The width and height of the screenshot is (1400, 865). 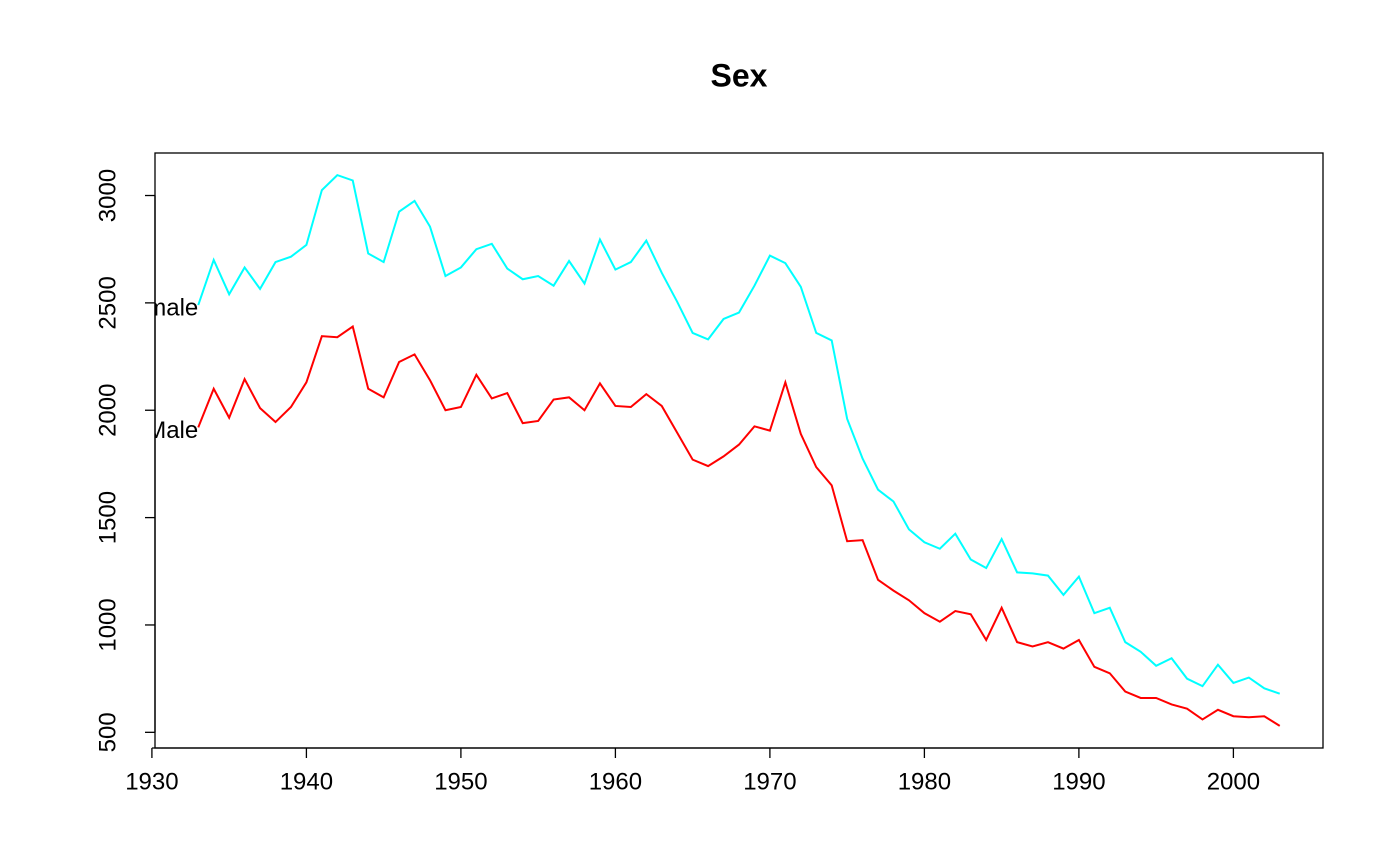 What do you see at coordinates (107, 195) in the screenshot?
I see `y-tick-label: 3000` at bounding box center [107, 195].